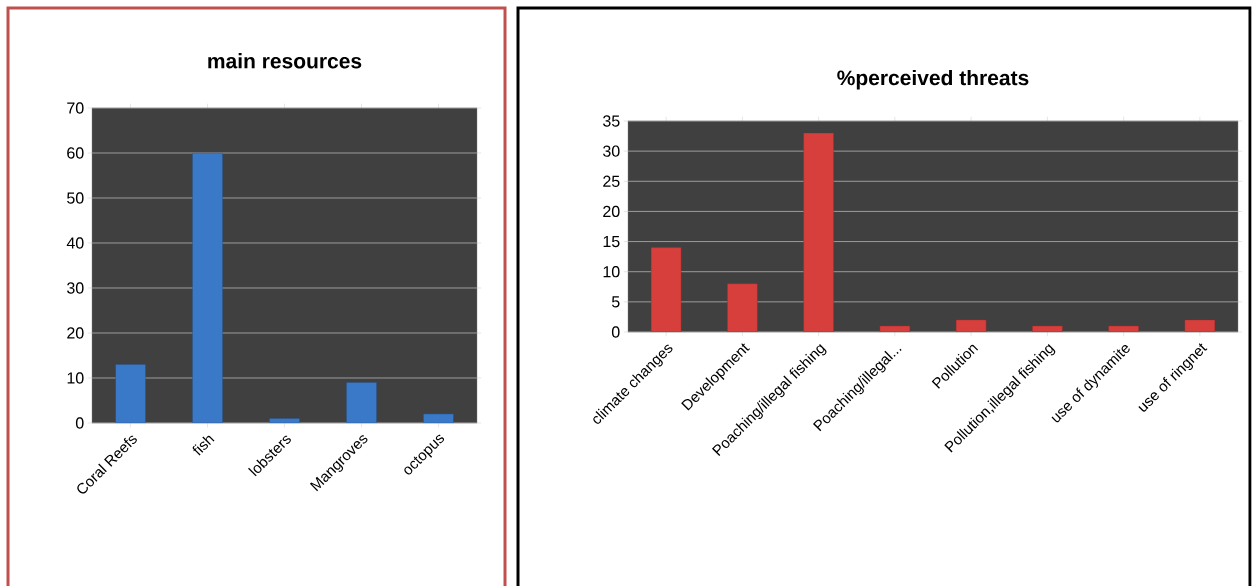 Image resolution: width=1254 pixels, height=586 pixels. I want to click on y-tick-label: 15, so click(611, 241).